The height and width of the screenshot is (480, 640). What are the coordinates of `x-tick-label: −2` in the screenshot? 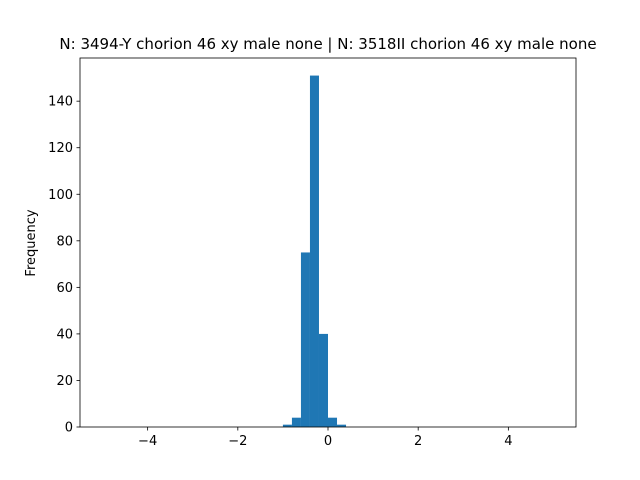 It's located at (237, 441).